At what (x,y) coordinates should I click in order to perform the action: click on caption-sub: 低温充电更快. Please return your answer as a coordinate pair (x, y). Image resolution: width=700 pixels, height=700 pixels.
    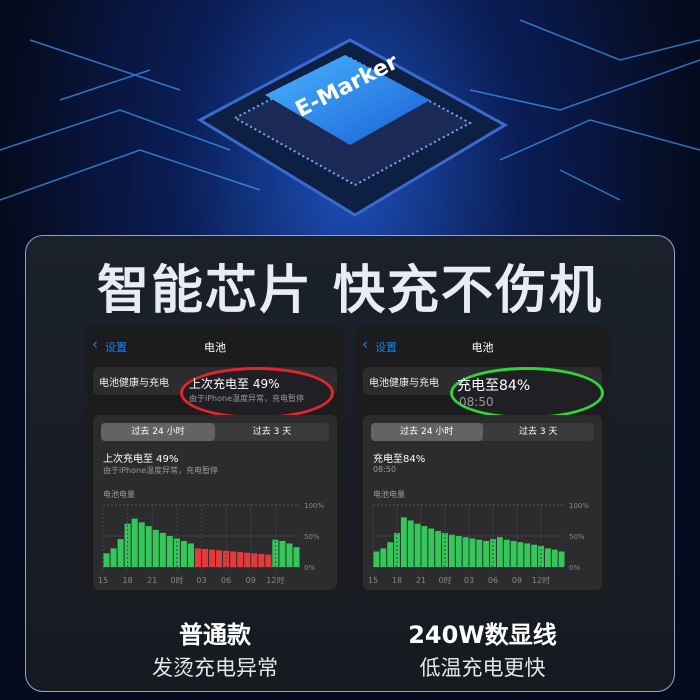
    Looking at the image, I should click on (482, 668).